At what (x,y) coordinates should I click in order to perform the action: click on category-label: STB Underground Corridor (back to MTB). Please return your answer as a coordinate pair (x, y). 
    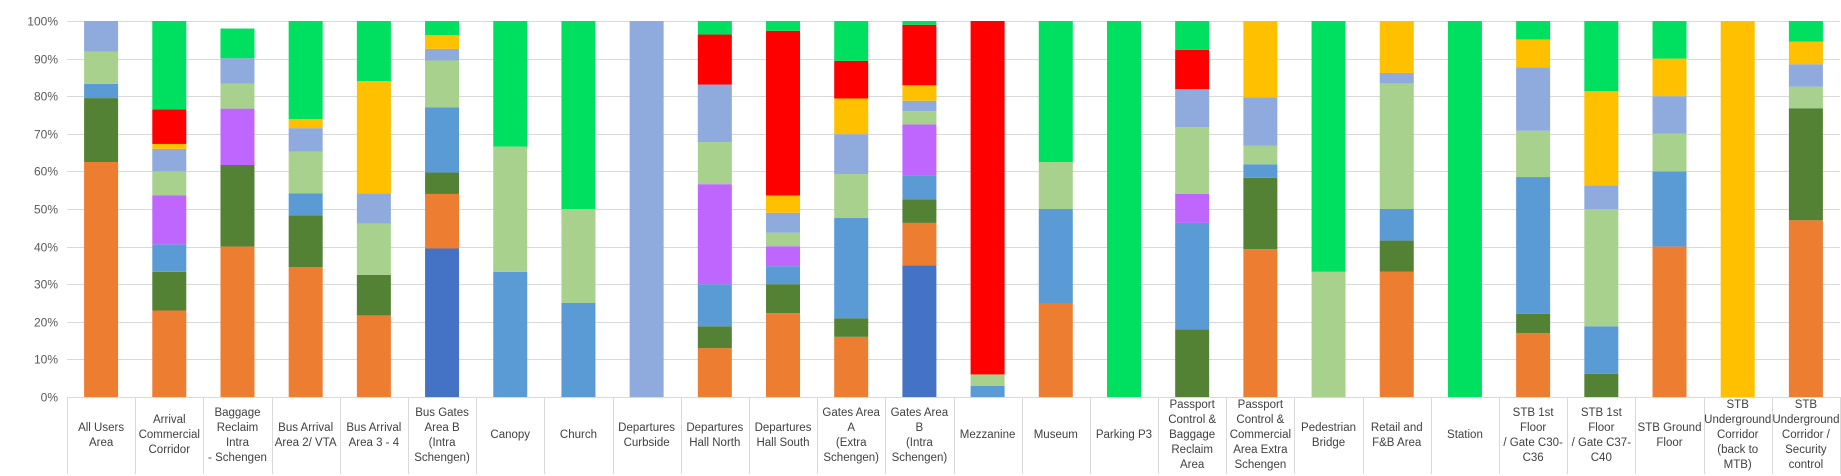
    Looking at the image, I should click on (1738, 435).